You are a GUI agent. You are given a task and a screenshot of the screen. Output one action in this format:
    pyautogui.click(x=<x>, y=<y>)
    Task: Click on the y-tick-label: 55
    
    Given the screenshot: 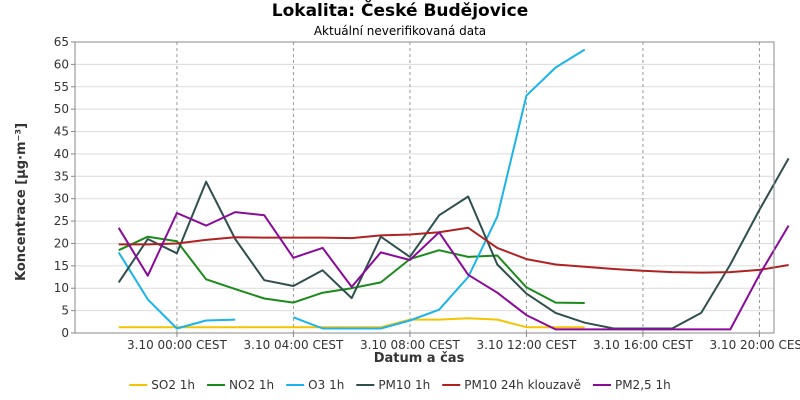 What is the action you would take?
    pyautogui.click(x=61, y=87)
    